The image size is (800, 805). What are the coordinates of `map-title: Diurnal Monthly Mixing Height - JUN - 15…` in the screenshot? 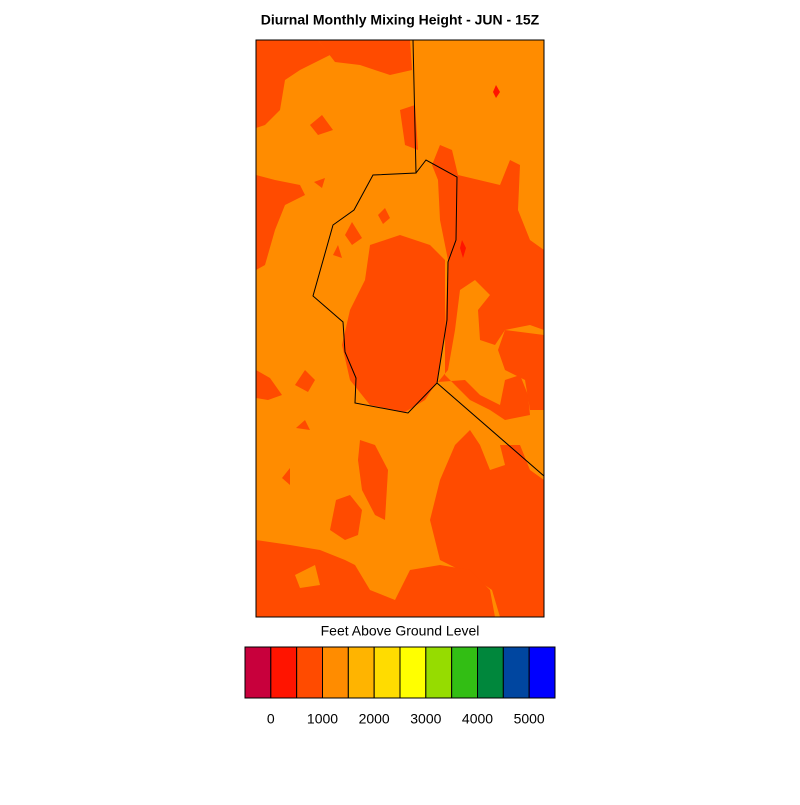 It's located at (400, 20).